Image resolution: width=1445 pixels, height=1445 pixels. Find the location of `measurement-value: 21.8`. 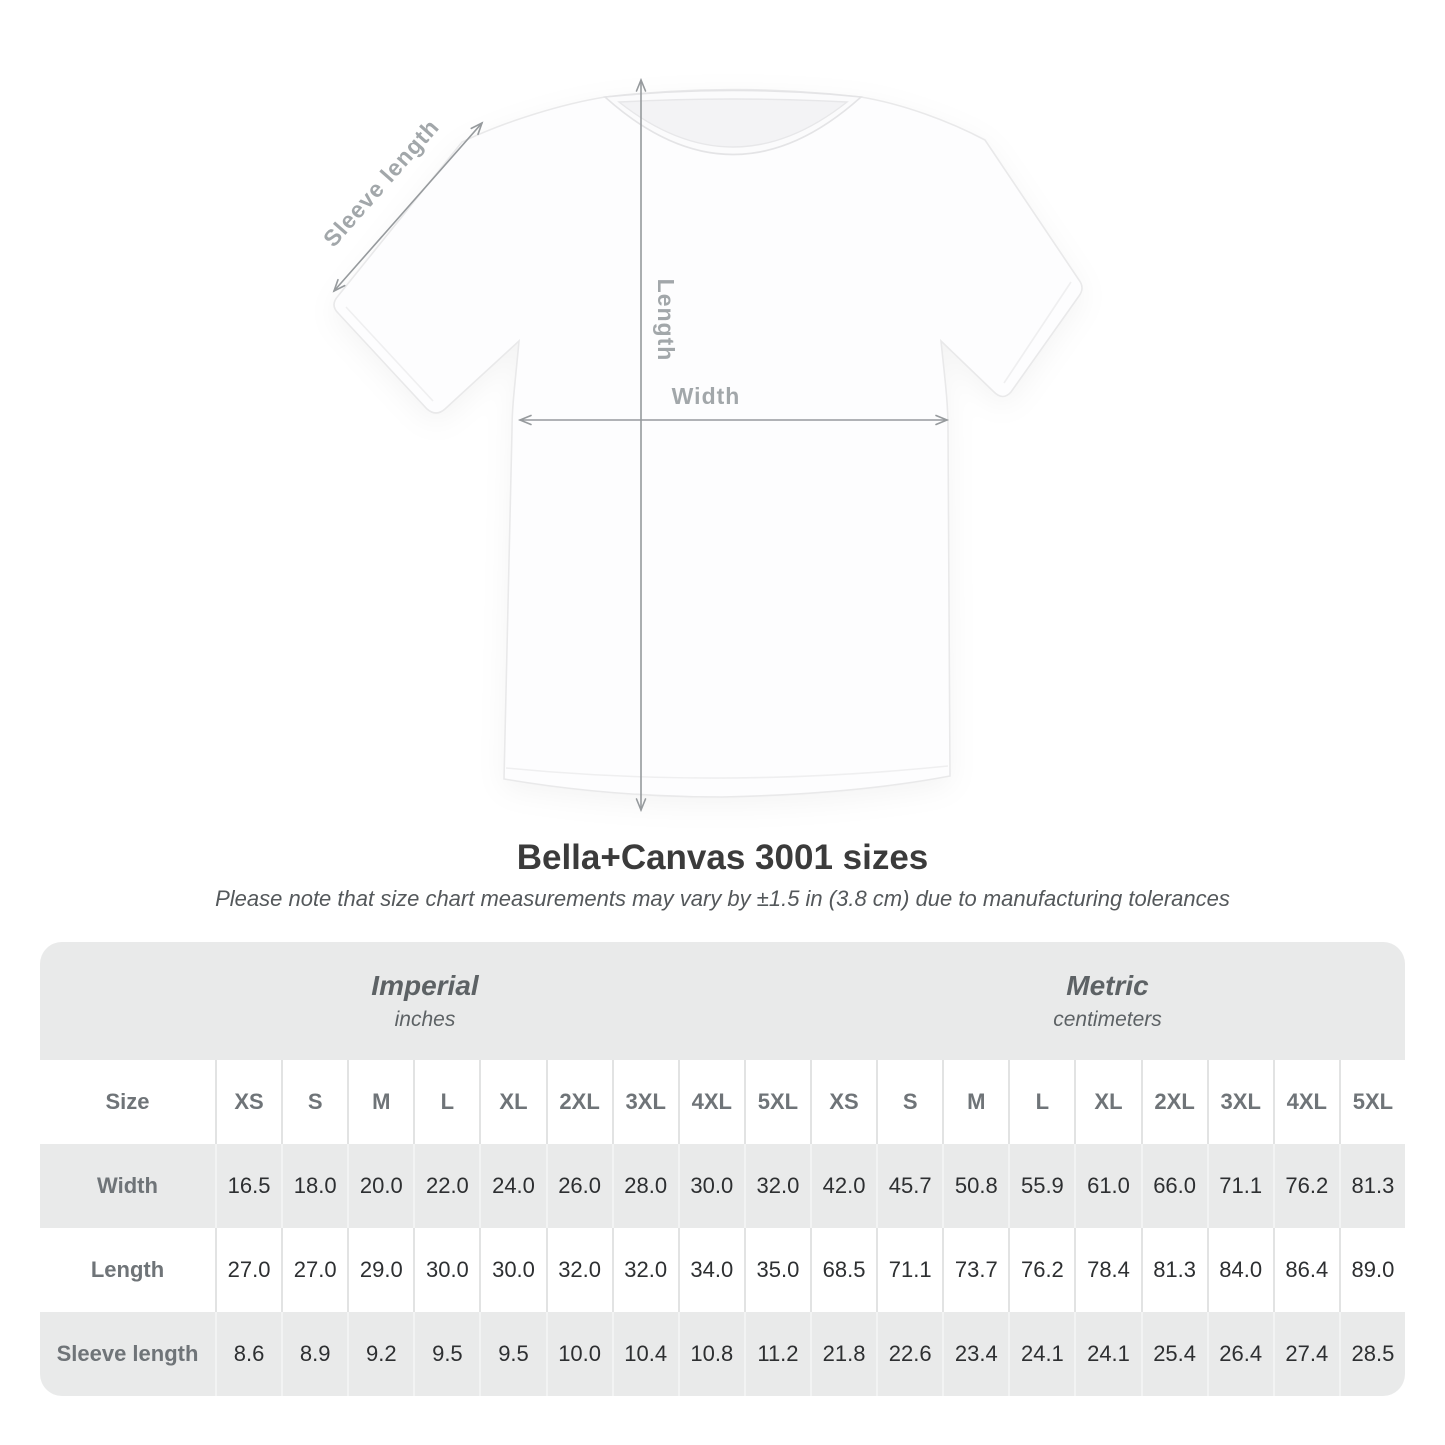

measurement-value: 21.8 is located at coordinates (843, 1354).